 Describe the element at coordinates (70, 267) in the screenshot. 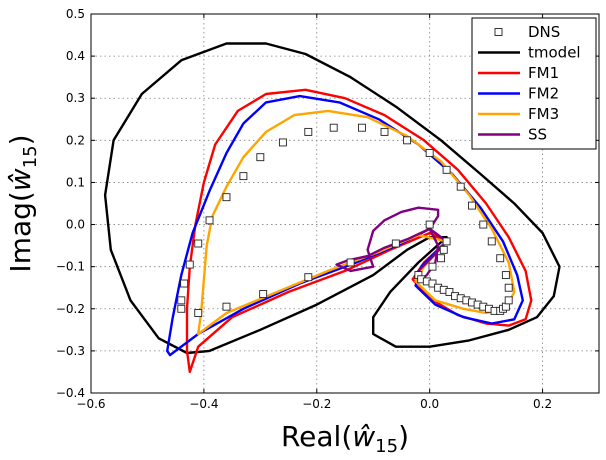

I see `y-tick-label: −0.1` at that location.